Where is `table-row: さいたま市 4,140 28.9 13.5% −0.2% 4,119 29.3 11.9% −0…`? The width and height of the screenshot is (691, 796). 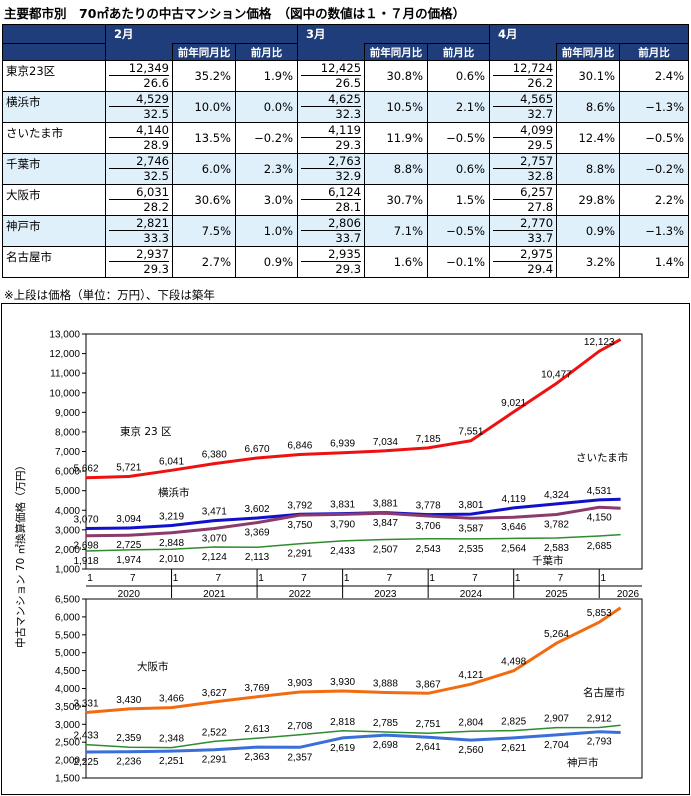 table-row: さいたま市 4,140 28.9 13.5% −0.2% 4,119 29.3 11.9% −0… is located at coordinates (346, 138).